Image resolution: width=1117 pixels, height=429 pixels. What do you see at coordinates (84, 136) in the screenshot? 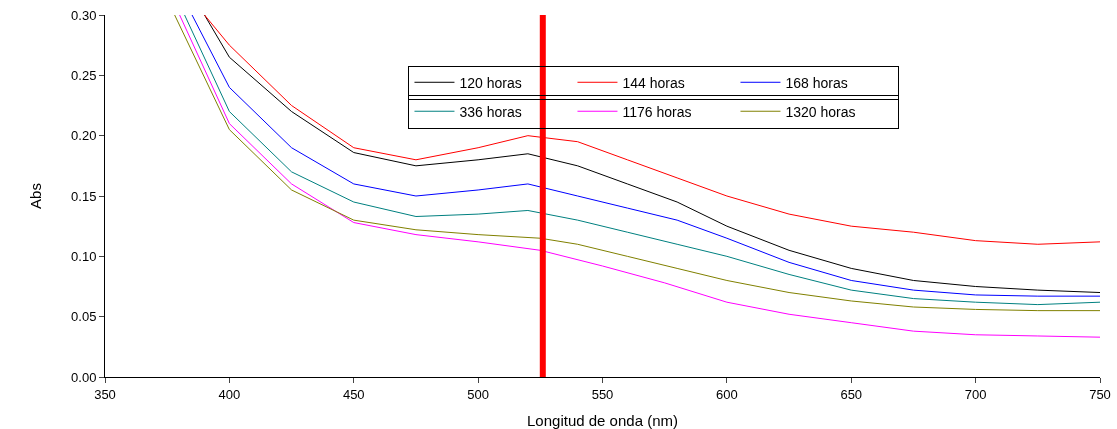
I see `y-tick-label: 0.20` at bounding box center [84, 136].